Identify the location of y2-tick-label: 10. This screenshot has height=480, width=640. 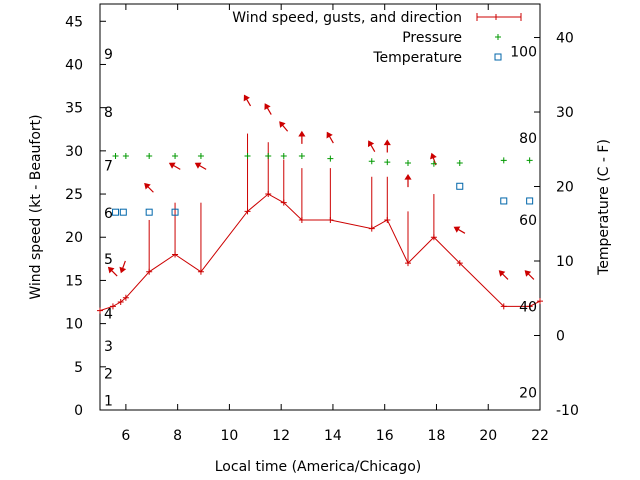
(565, 262).